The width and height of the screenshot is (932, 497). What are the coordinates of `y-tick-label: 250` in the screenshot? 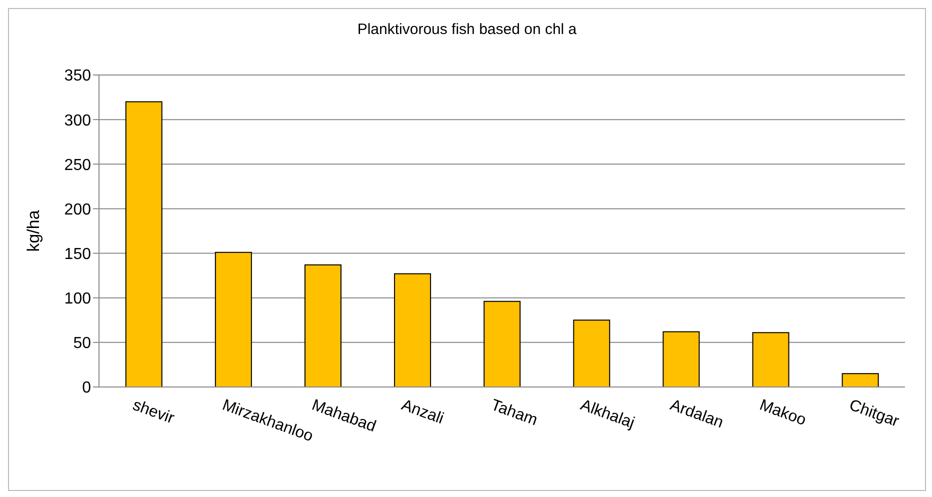 It's located at (78, 165).